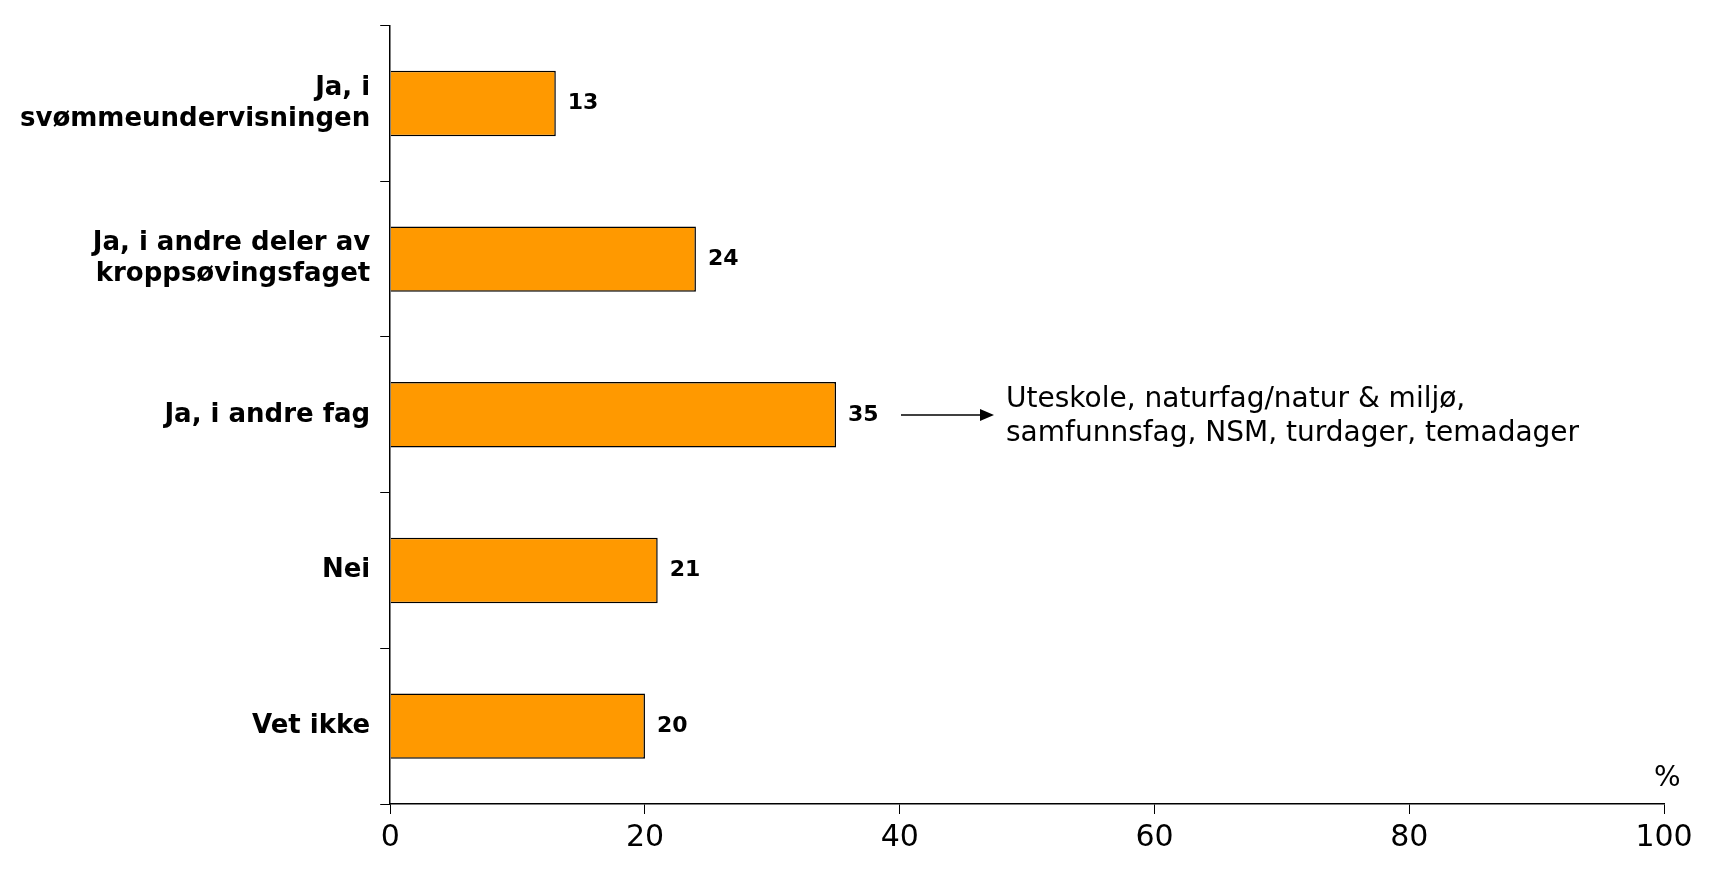 This screenshot has width=1724, height=872. I want to click on x-tick-label: 60, so click(1154, 835).